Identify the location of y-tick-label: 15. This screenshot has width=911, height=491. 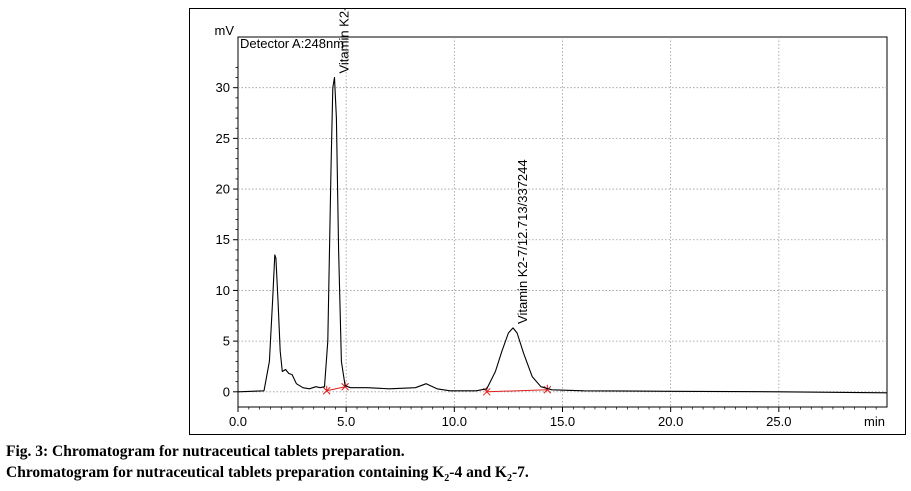
(223, 239).